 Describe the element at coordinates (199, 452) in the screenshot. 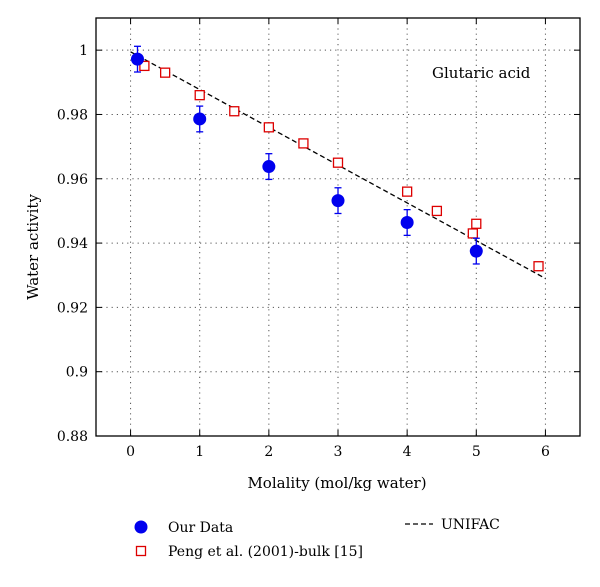

I see `x-tick-label: 1` at that location.